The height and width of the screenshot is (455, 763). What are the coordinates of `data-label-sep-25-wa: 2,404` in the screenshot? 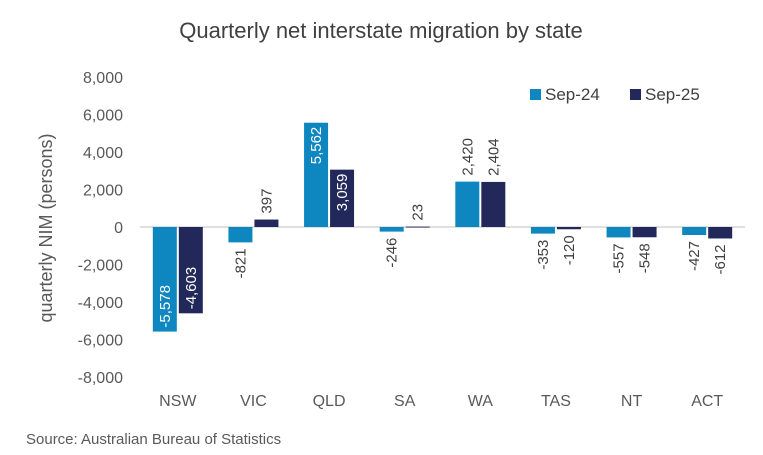 It's located at (493, 157).